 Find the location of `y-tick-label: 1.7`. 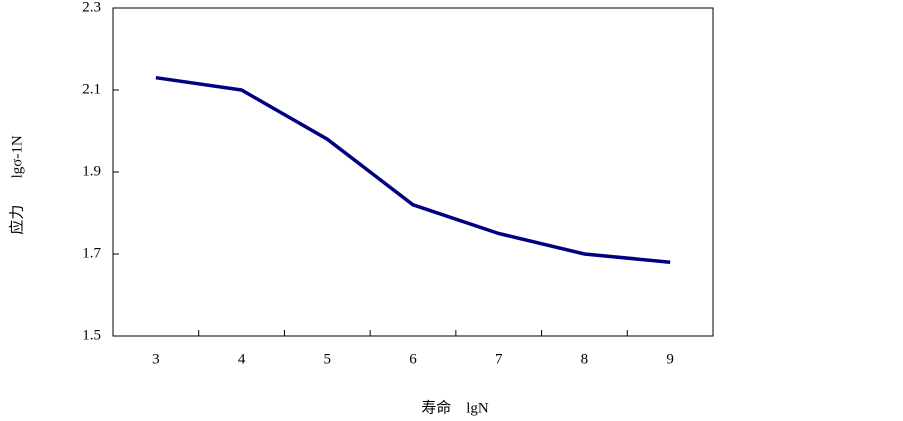

y-tick-label: 1.7 is located at coordinates (91, 253).